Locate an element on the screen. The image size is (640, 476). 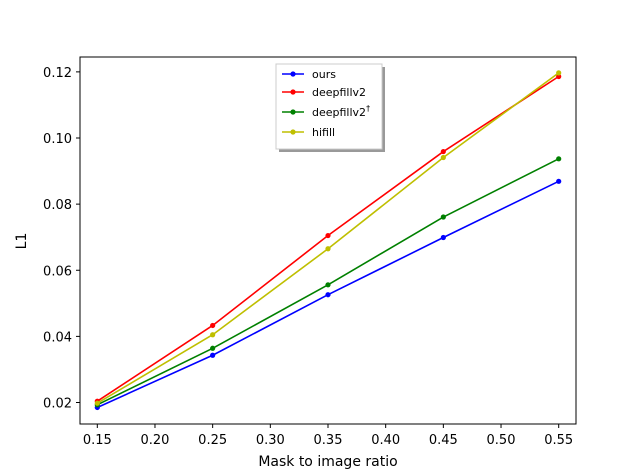
y-tick-label: 0.08 is located at coordinates (57, 205).